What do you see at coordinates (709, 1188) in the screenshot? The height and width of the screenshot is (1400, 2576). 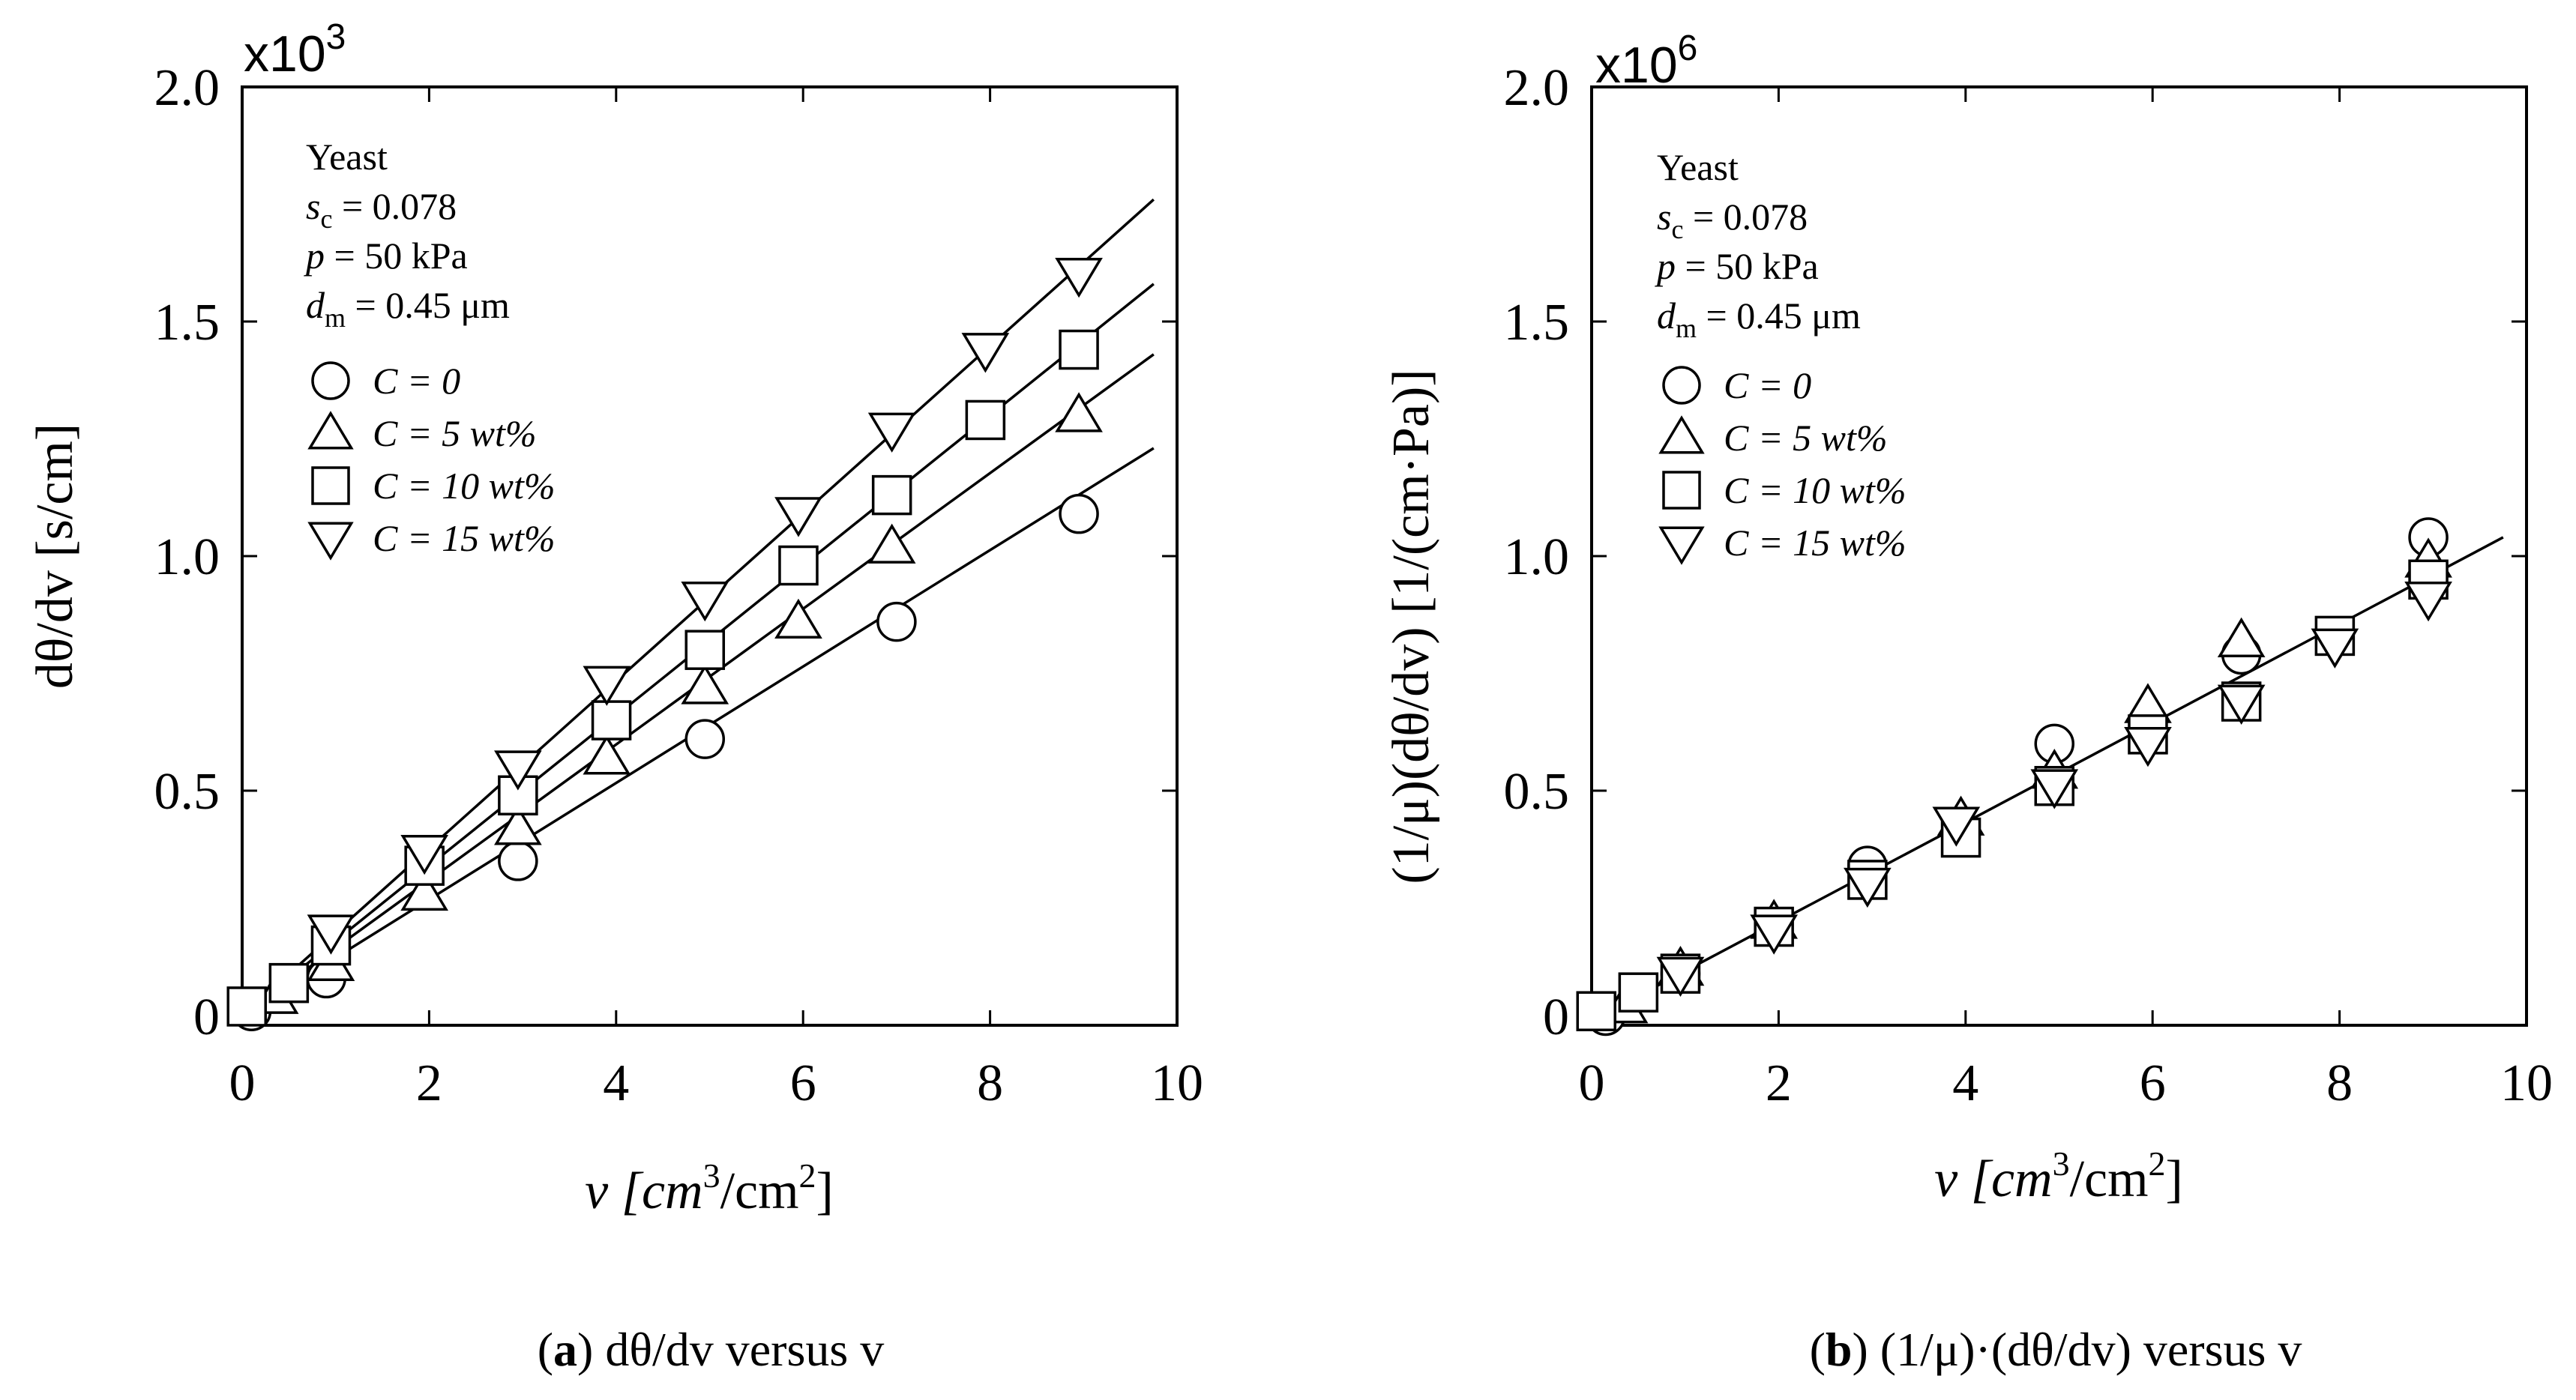 I see `x-axis-label-a: v [cm3/cm2]` at bounding box center [709, 1188].